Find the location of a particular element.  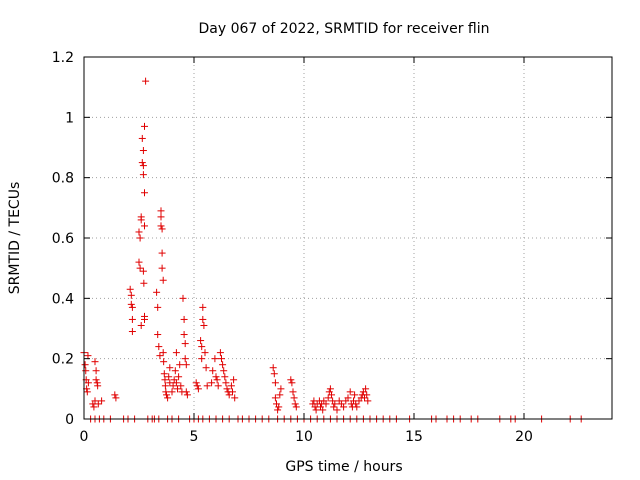

y-axis-label: SRMTID / TECUs is located at coordinates (15, 238).